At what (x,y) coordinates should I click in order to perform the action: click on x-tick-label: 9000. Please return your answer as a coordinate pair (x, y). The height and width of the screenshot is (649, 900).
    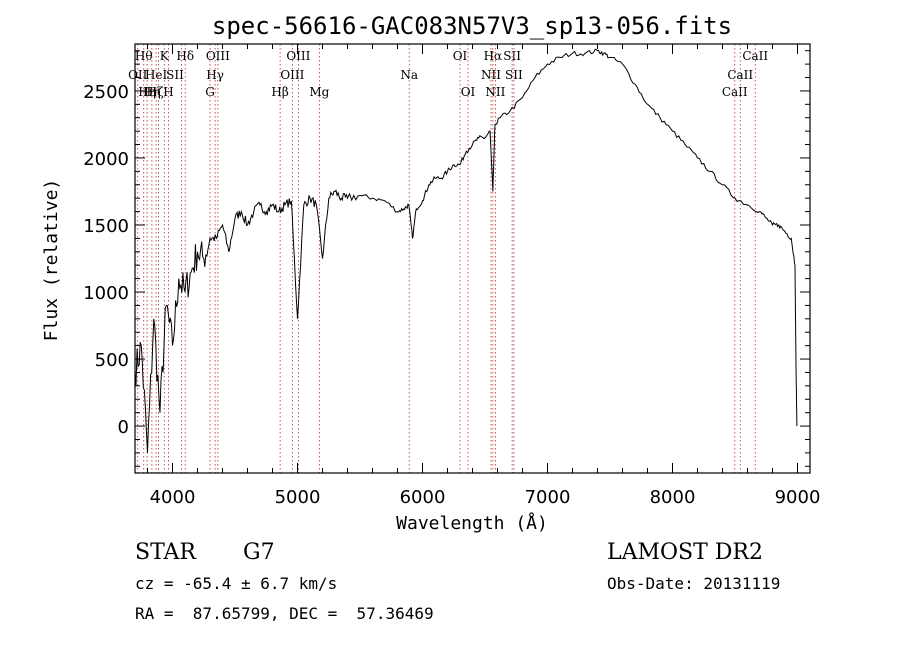
    Looking at the image, I should click on (798, 497).